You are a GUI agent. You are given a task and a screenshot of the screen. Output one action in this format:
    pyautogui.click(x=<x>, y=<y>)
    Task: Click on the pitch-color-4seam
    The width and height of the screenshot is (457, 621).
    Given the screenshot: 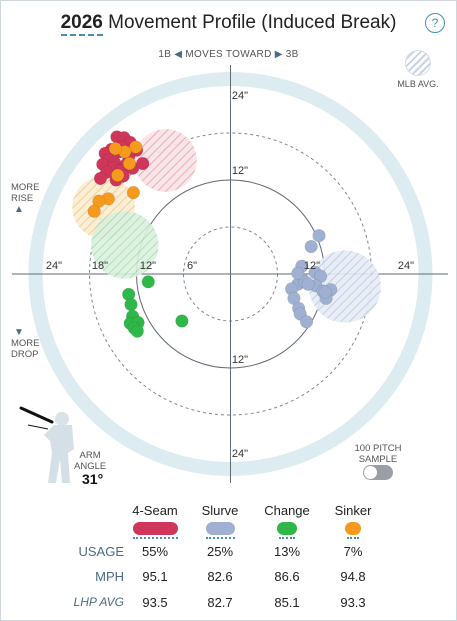 What is the action you would take?
    pyautogui.click(x=155, y=528)
    